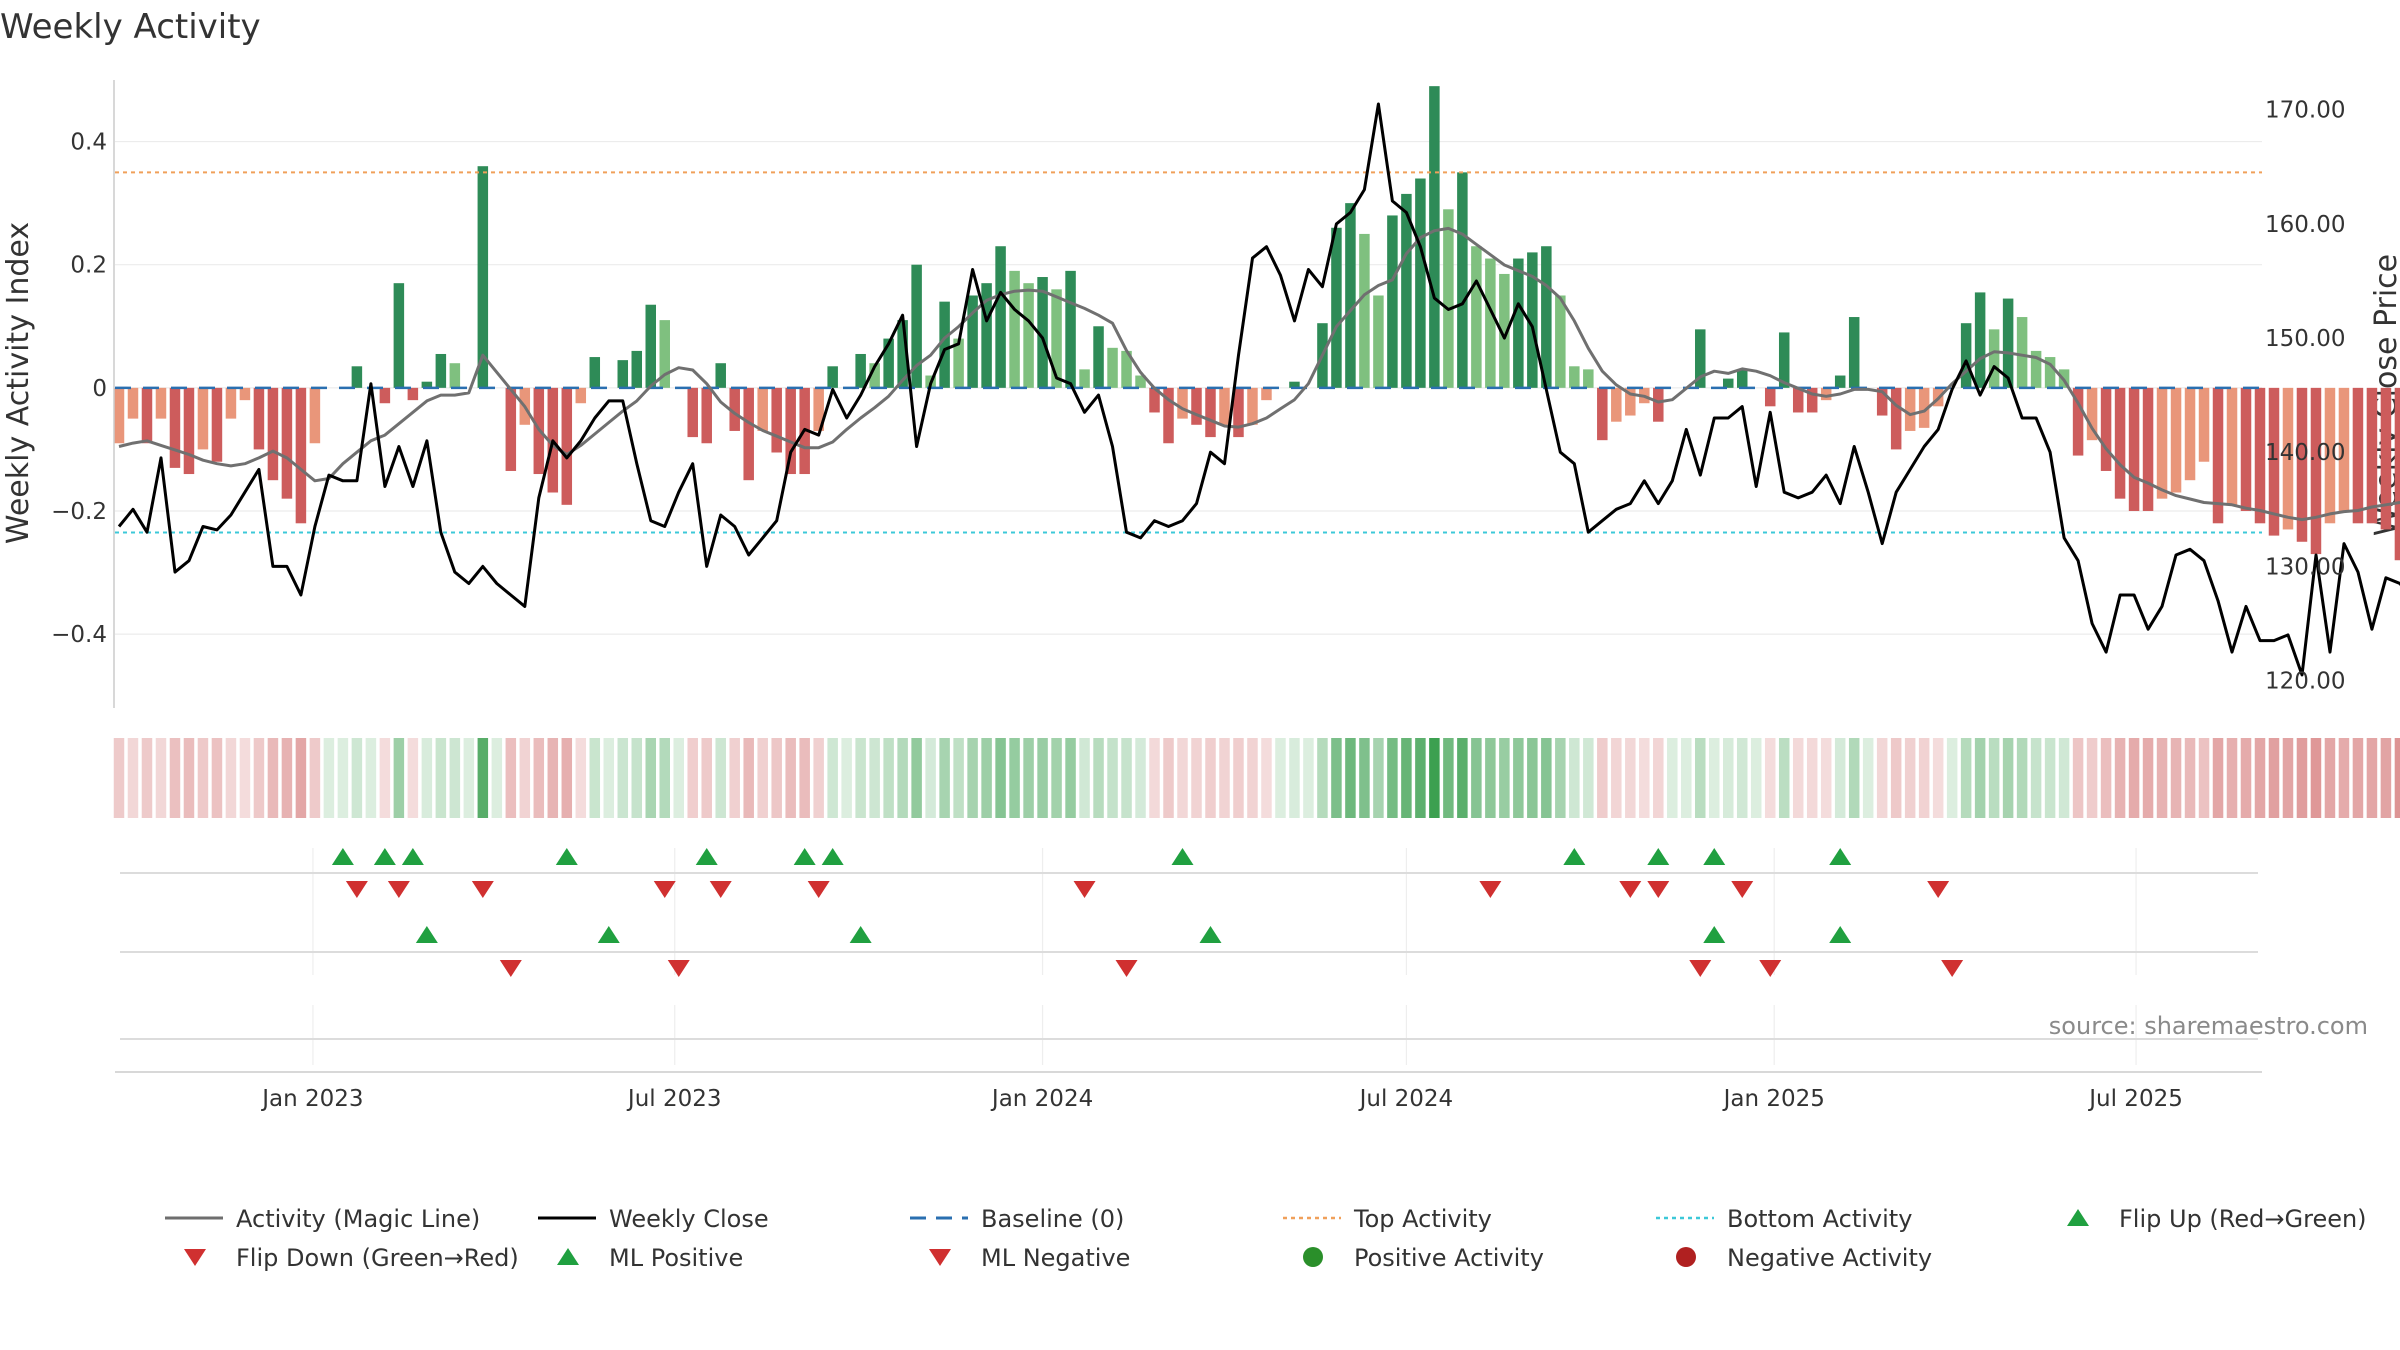 This screenshot has height=1350, width=2400. Describe the element at coordinates (18, 383) in the screenshot. I see `y-axis-left-label: Weekly Activity Index` at that location.